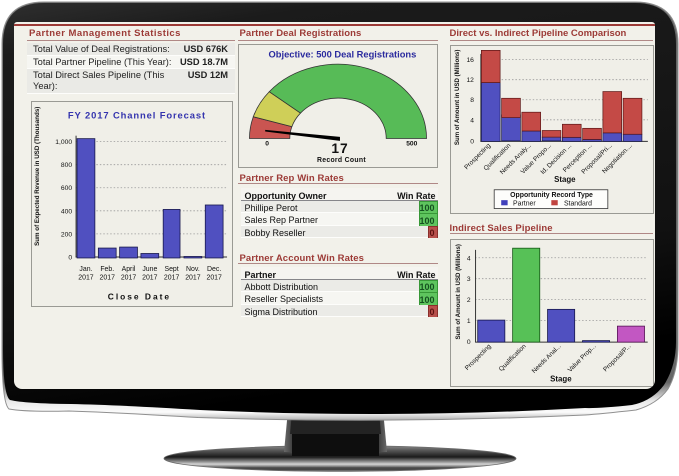 Image resolution: width=679 pixels, height=476 pixels. I want to click on svg-text: 800, so click(65, 165).